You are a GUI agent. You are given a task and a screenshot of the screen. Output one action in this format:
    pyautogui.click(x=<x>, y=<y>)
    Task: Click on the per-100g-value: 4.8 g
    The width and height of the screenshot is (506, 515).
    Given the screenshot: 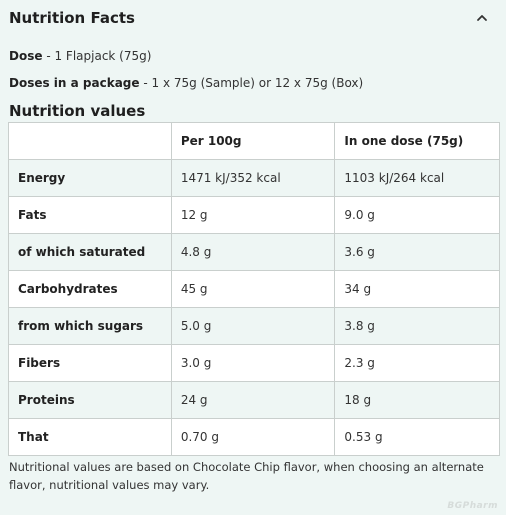 What is the action you would take?
    pyautogui.click(x=253, y=252)
    